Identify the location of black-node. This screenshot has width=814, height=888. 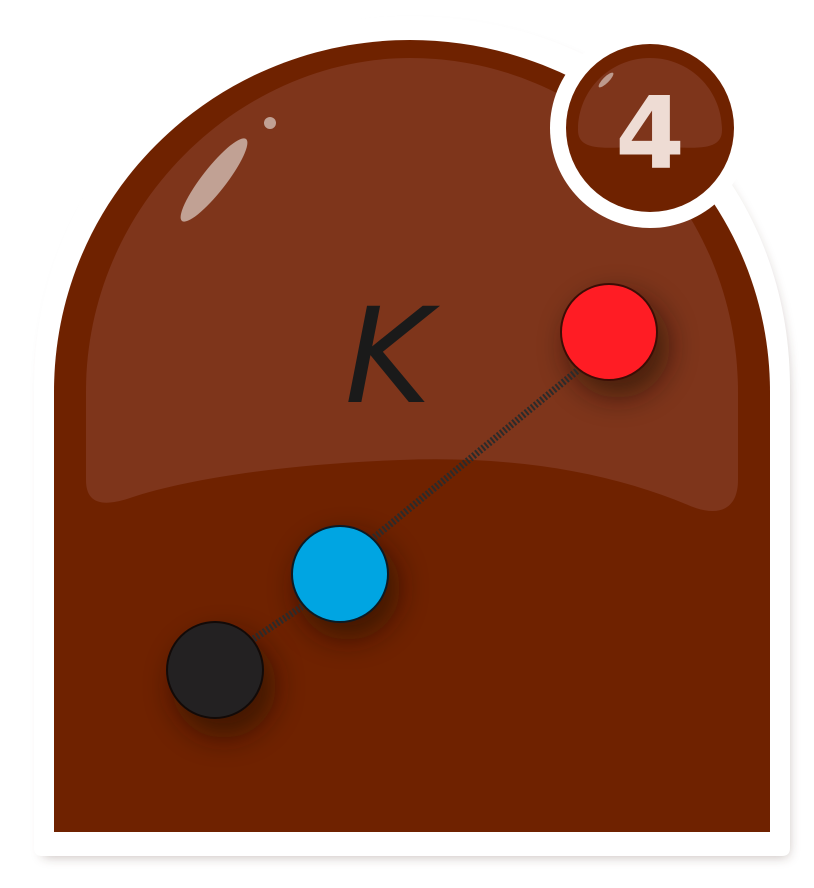
(215, 670).